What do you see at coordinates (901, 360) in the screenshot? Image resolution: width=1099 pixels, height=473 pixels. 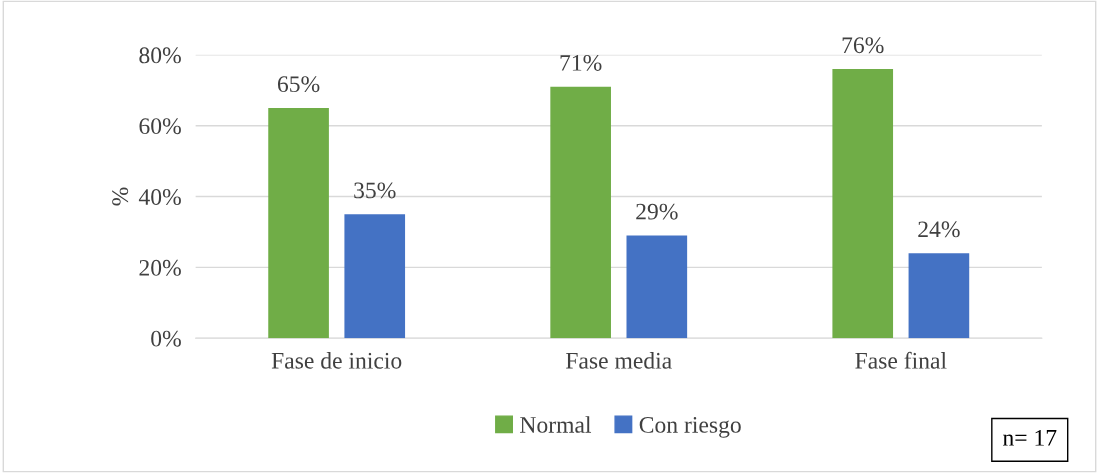 I see `x-tick-label: Fase final` at bounding box center [901, 360].